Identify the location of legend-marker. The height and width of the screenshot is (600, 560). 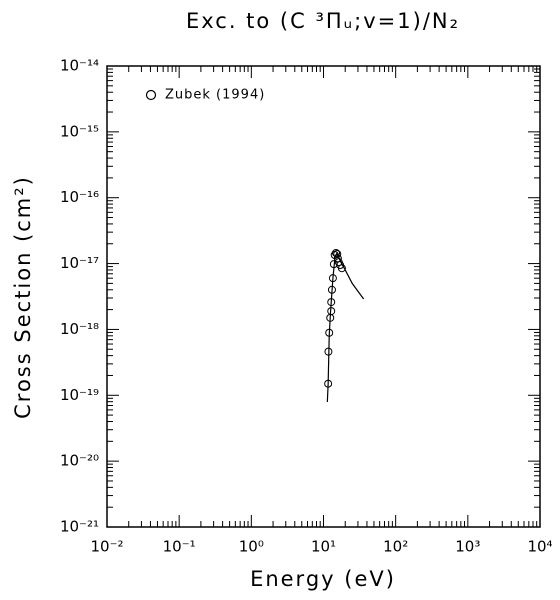
(151, 95).